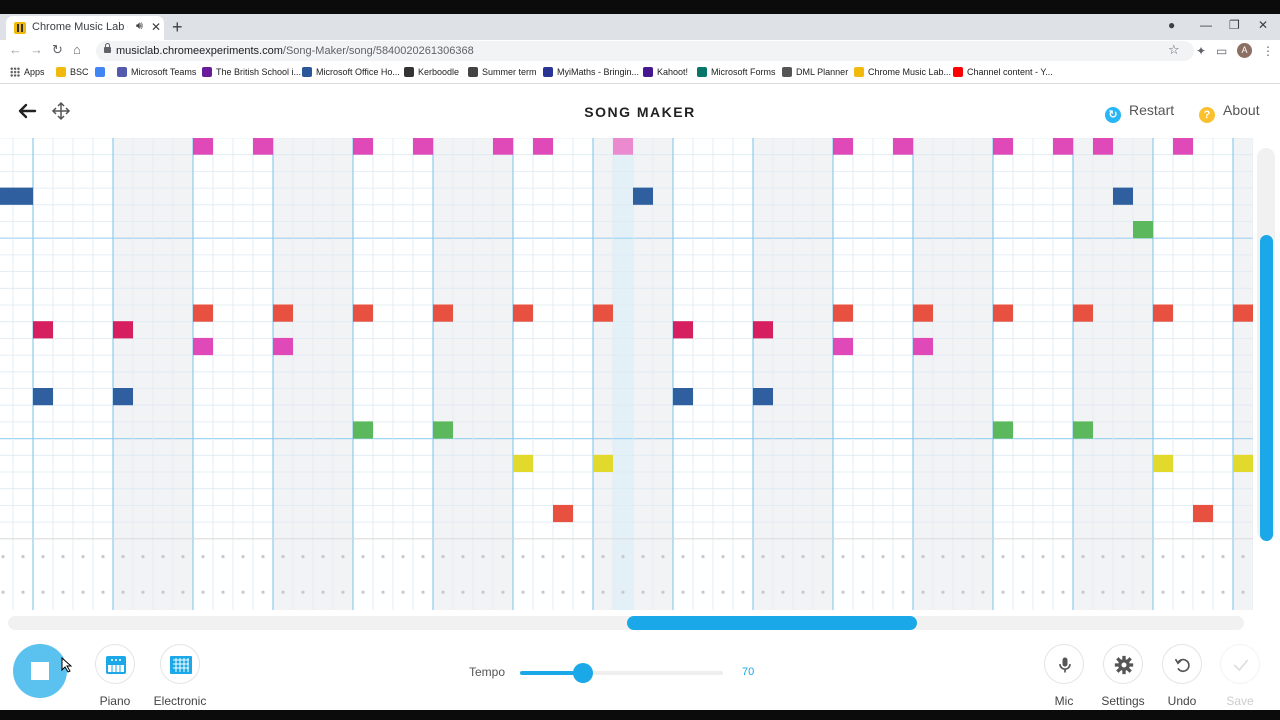  I want to click on bookmark-item: Microsoft Forms, so click(736, 72).